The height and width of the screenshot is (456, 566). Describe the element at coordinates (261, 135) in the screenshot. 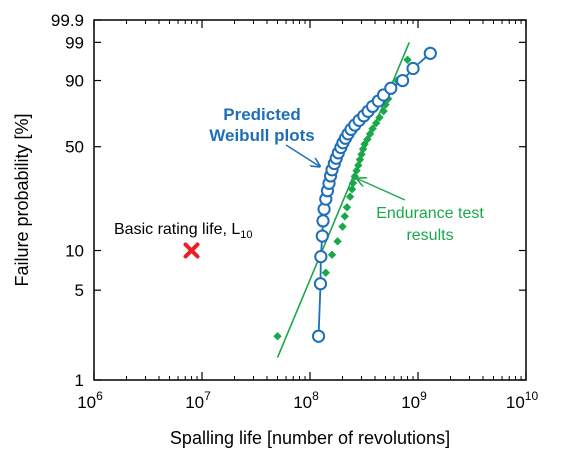

I see `predicted-annotation-line2: Weibull plots` at that location.